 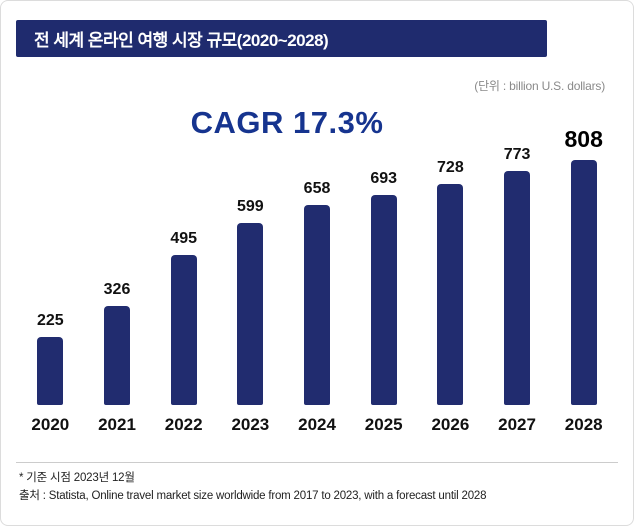 What do you see at coordinates (384, 178) in the screenshot?
I see `bar-value-label: 693` at bounding box center [384, 178].